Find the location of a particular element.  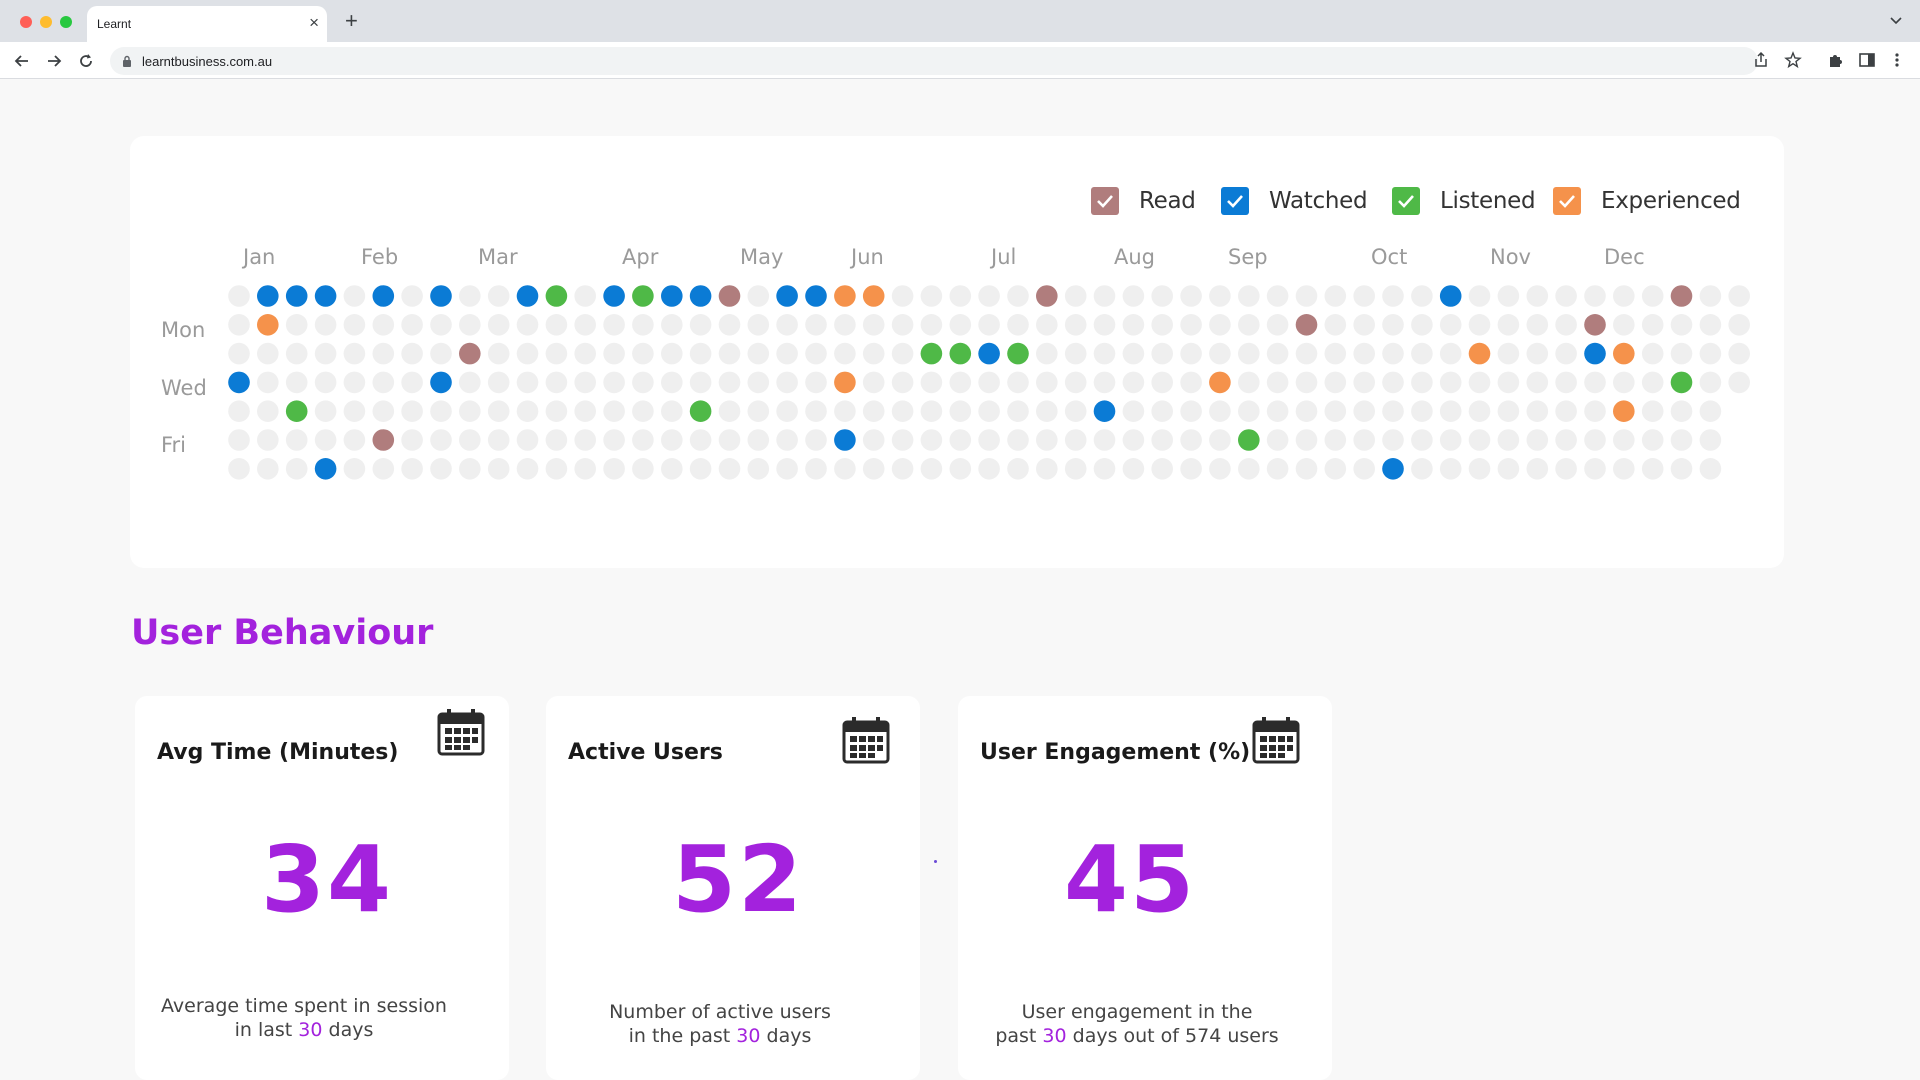

maximize-window-button is located at coordinates (66, 22).